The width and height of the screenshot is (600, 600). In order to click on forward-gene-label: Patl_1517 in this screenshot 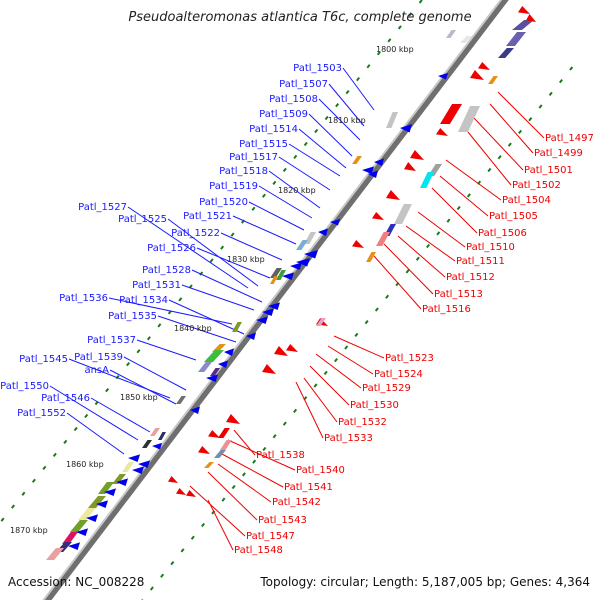, I will do `click(253, 157)`.